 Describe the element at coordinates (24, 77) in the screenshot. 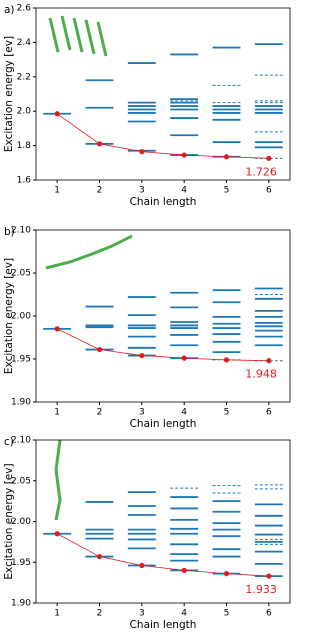

I see `y-tick-label: 2.2` at that location.